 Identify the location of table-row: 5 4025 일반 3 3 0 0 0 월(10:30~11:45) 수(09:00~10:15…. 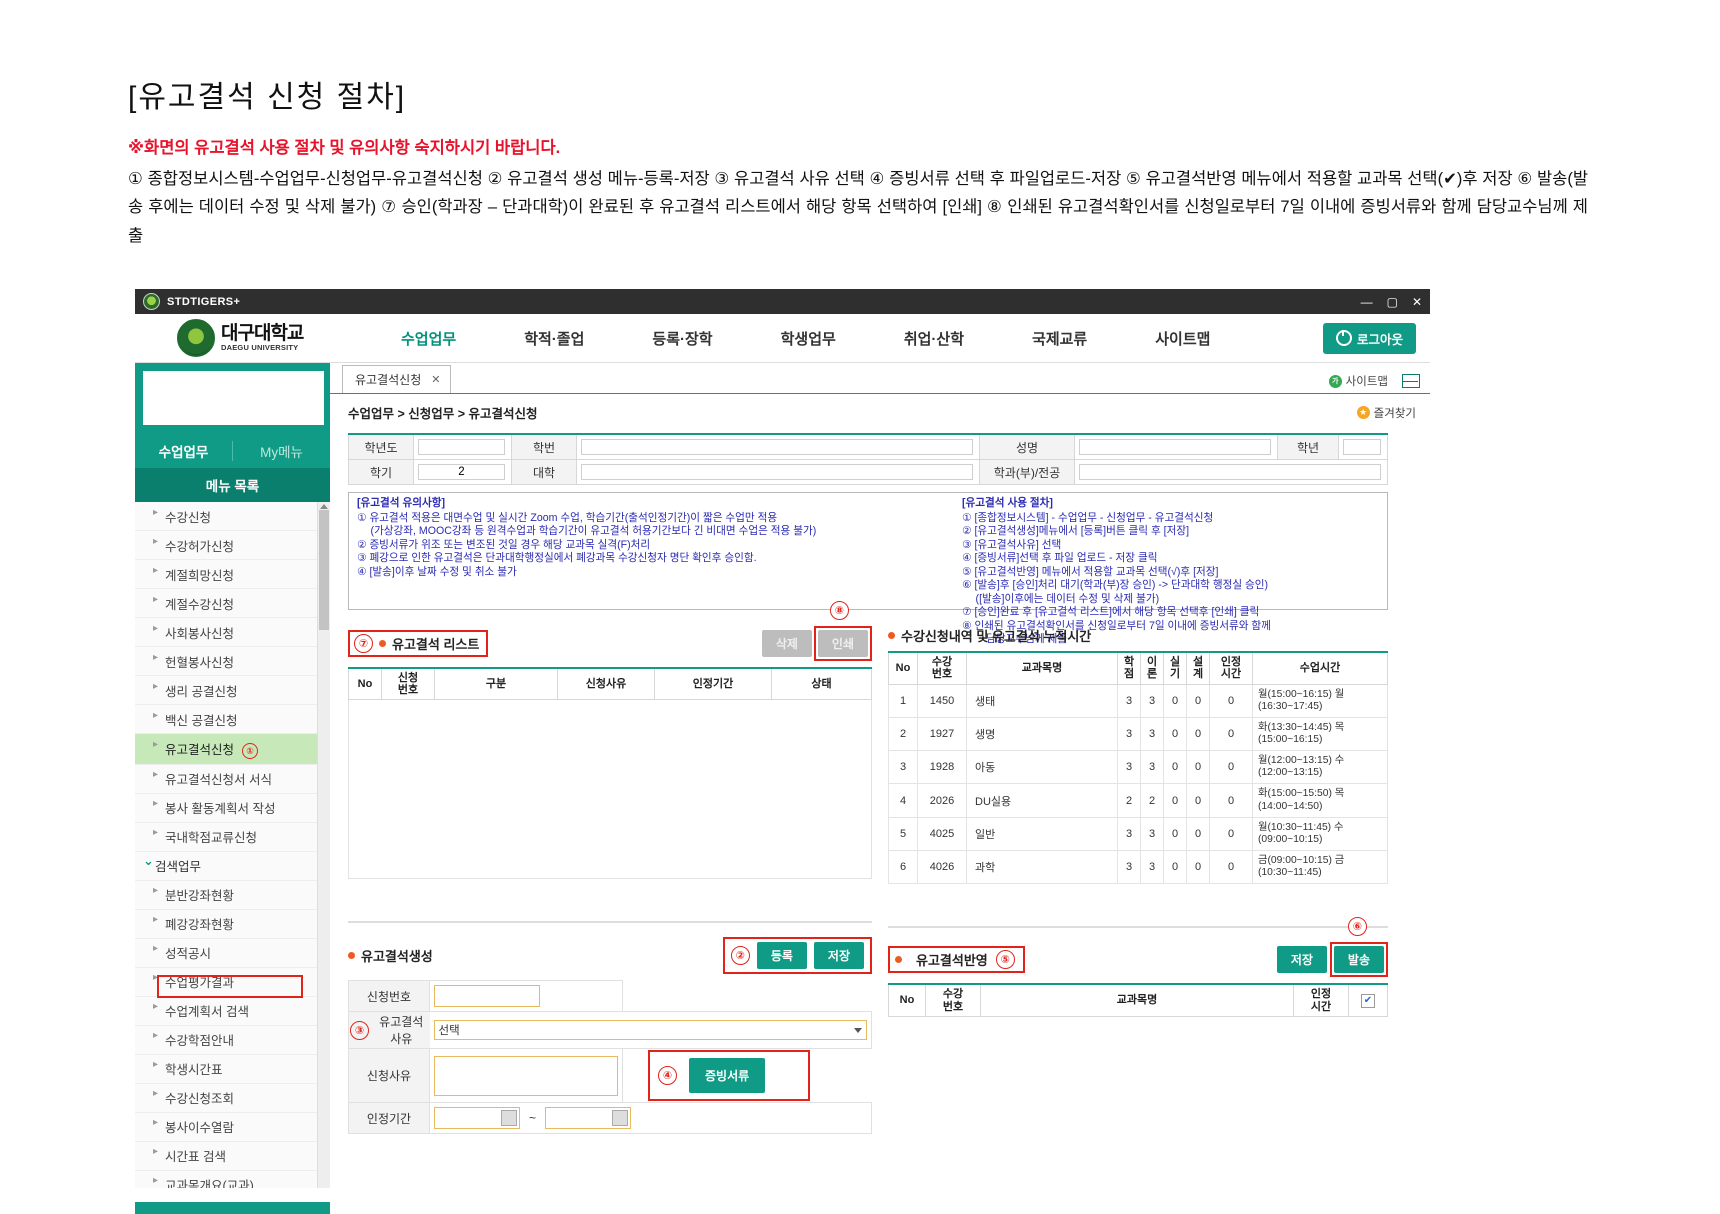
(1138, 834).